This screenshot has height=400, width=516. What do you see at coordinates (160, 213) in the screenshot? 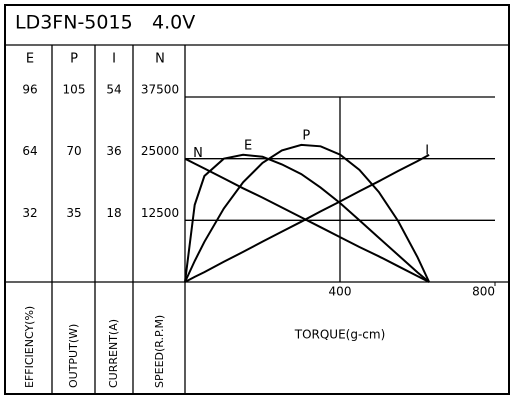
I see `y-tick-label: 12500` at bounding box center [160, 213].